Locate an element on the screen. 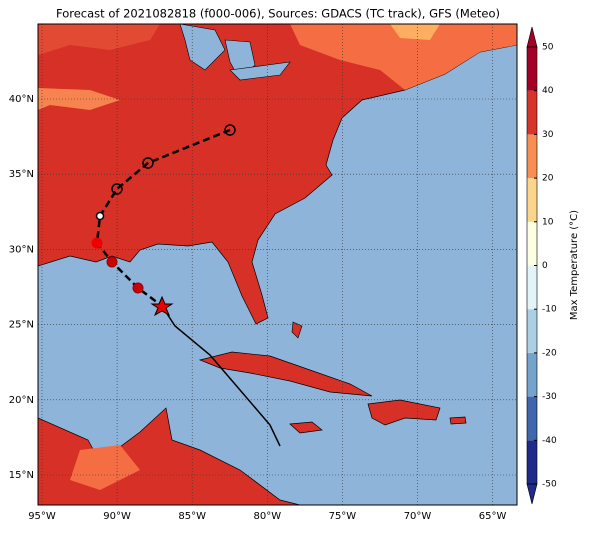  lat-label: 25°N is located at coordinates (21, 325).